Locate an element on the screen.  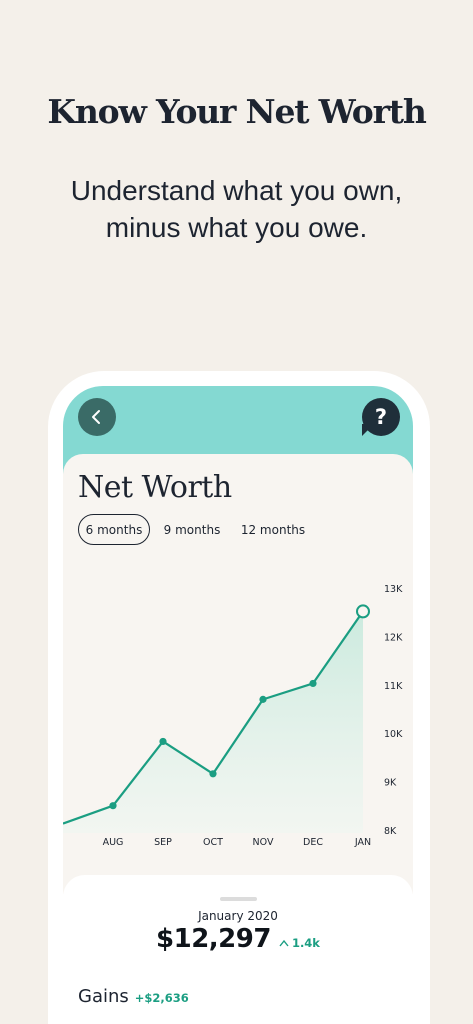
gains-label: Gains is located at coordinates (103, 996).